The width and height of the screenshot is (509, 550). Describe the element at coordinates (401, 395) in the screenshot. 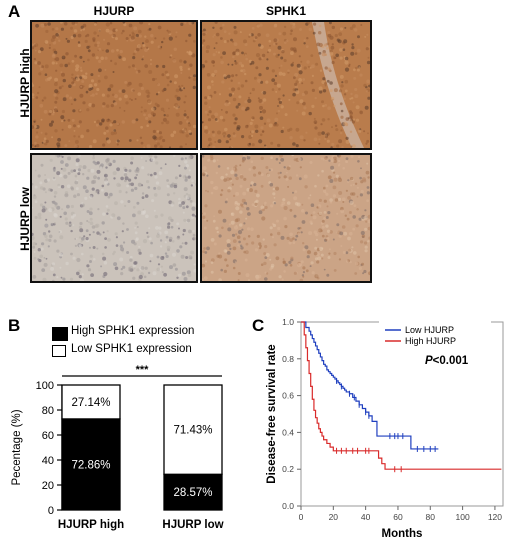

I see `curve-high-hjurp` at that location.